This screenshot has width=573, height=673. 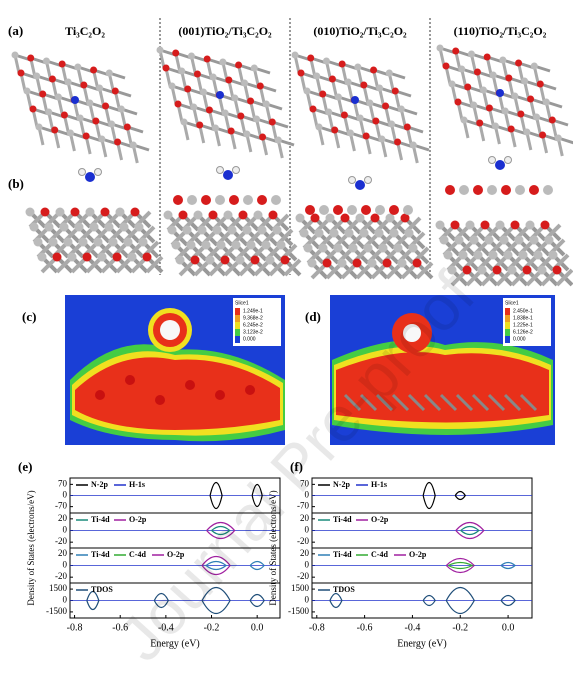 What do you see at coordinates (120, 627) in the screenshot?
I see `x-tick-label: -0.6` at bounding box center [120, 627].